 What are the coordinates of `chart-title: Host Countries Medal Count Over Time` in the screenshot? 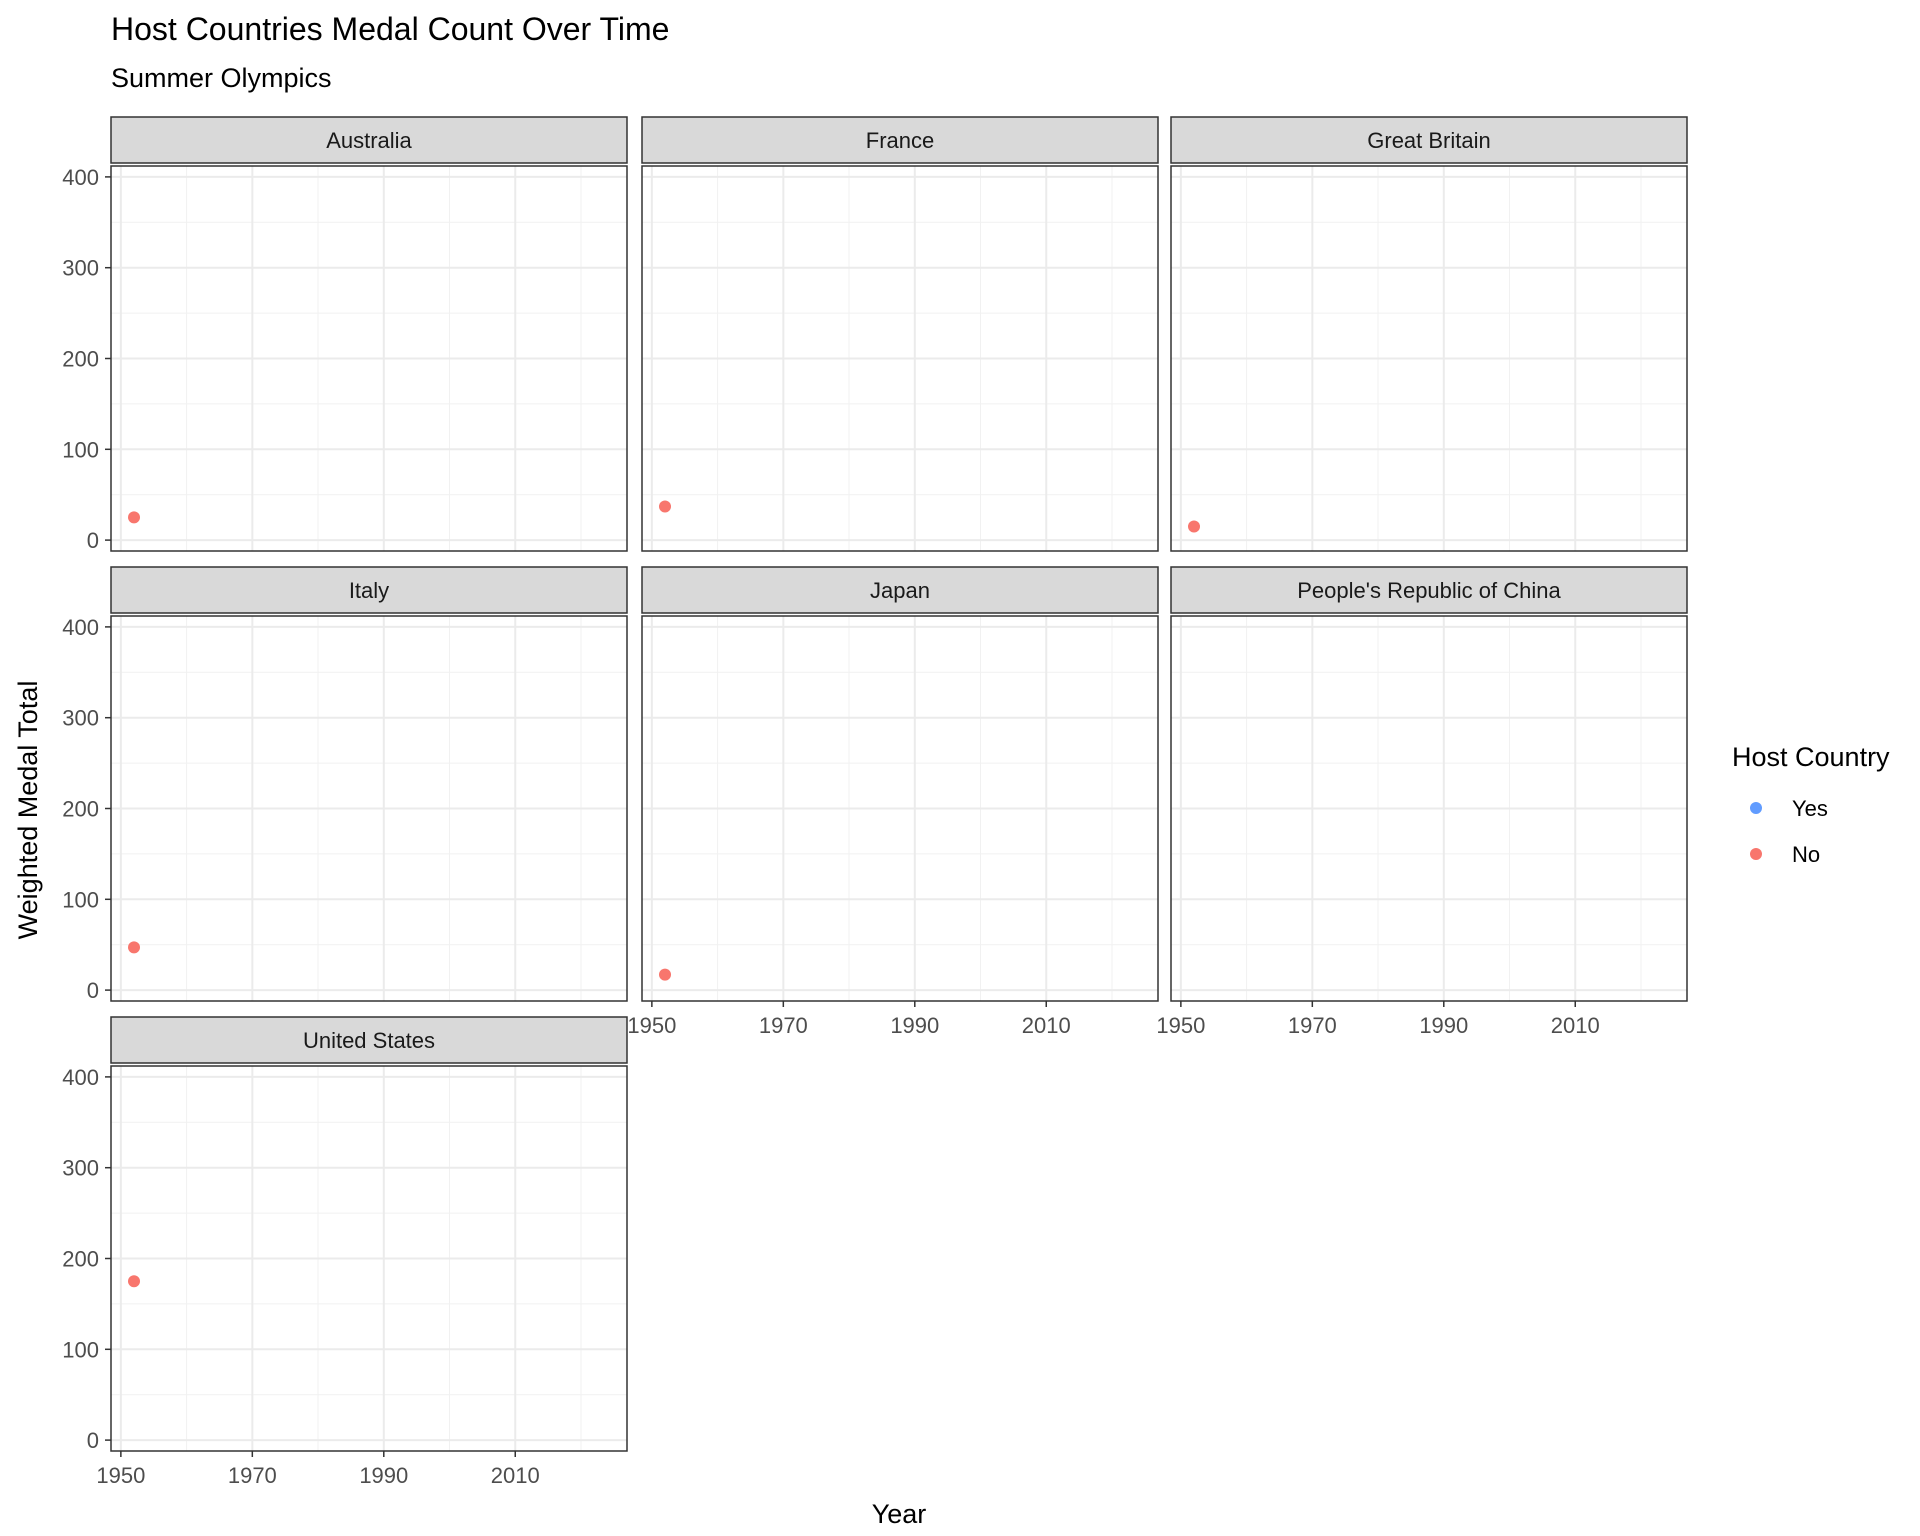 It's located at (390, 29).